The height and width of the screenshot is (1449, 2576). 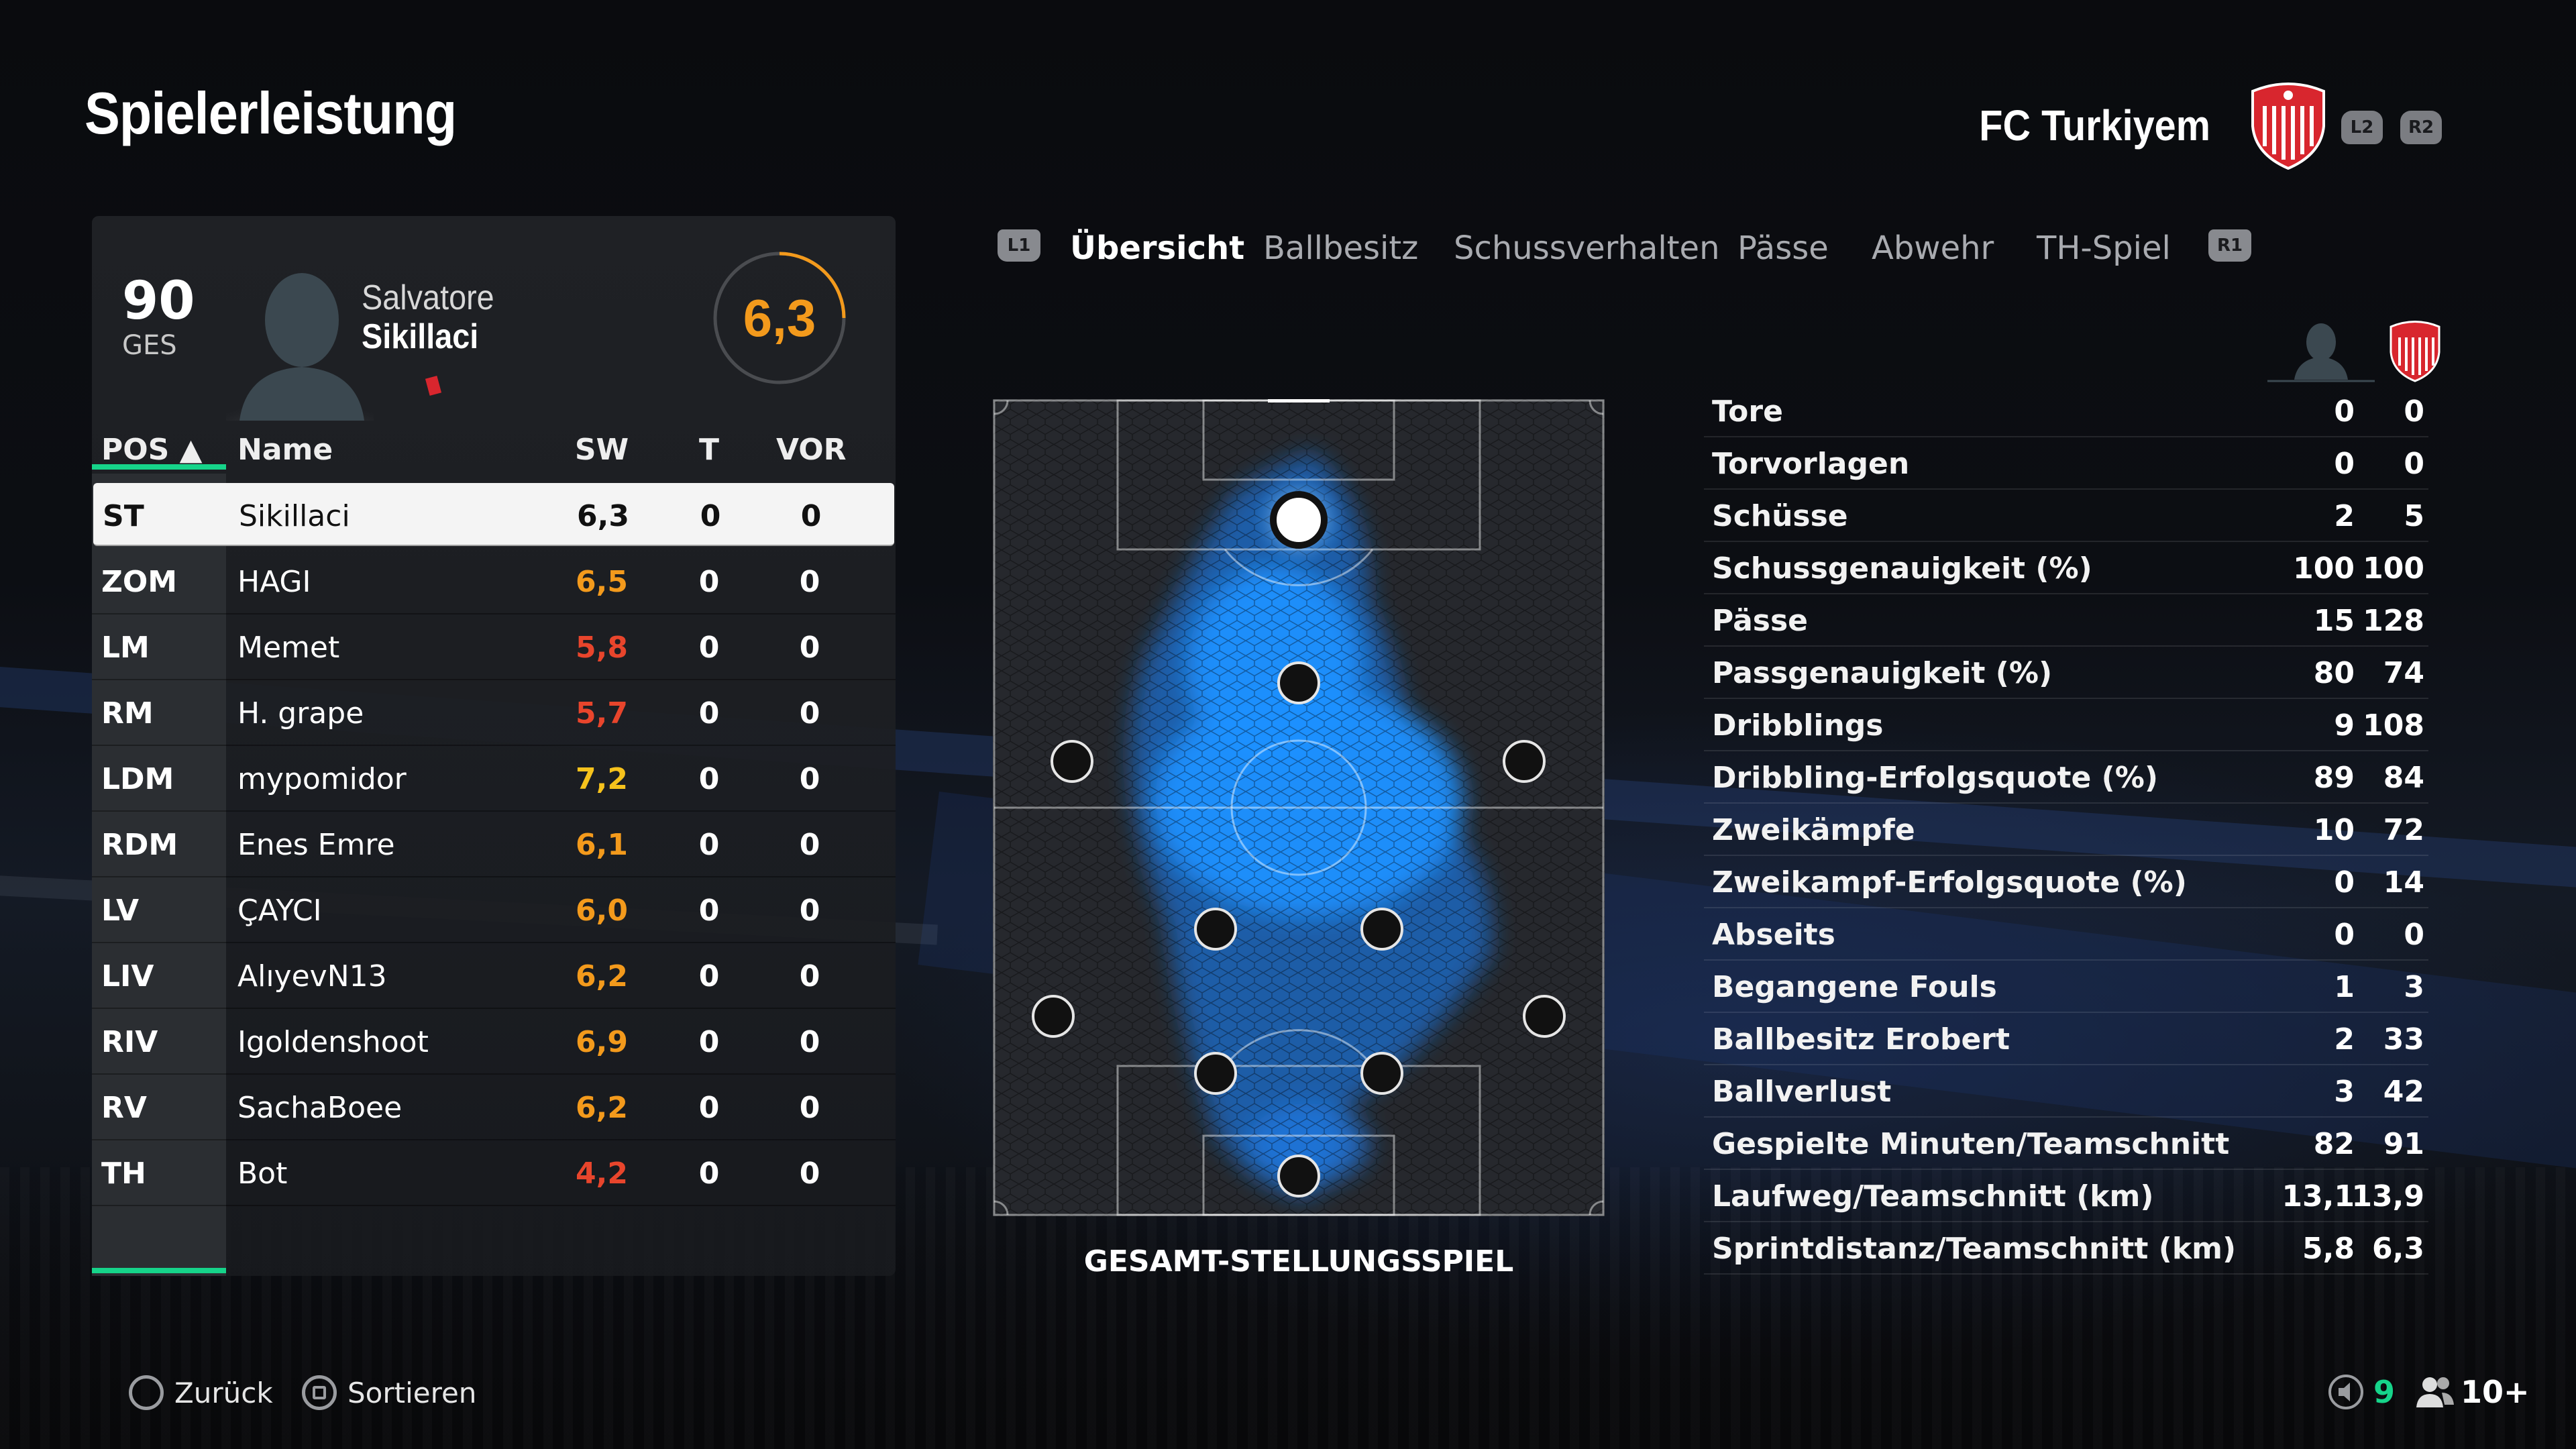 I want to click on header-name: Name, so click(x=285, y=450).